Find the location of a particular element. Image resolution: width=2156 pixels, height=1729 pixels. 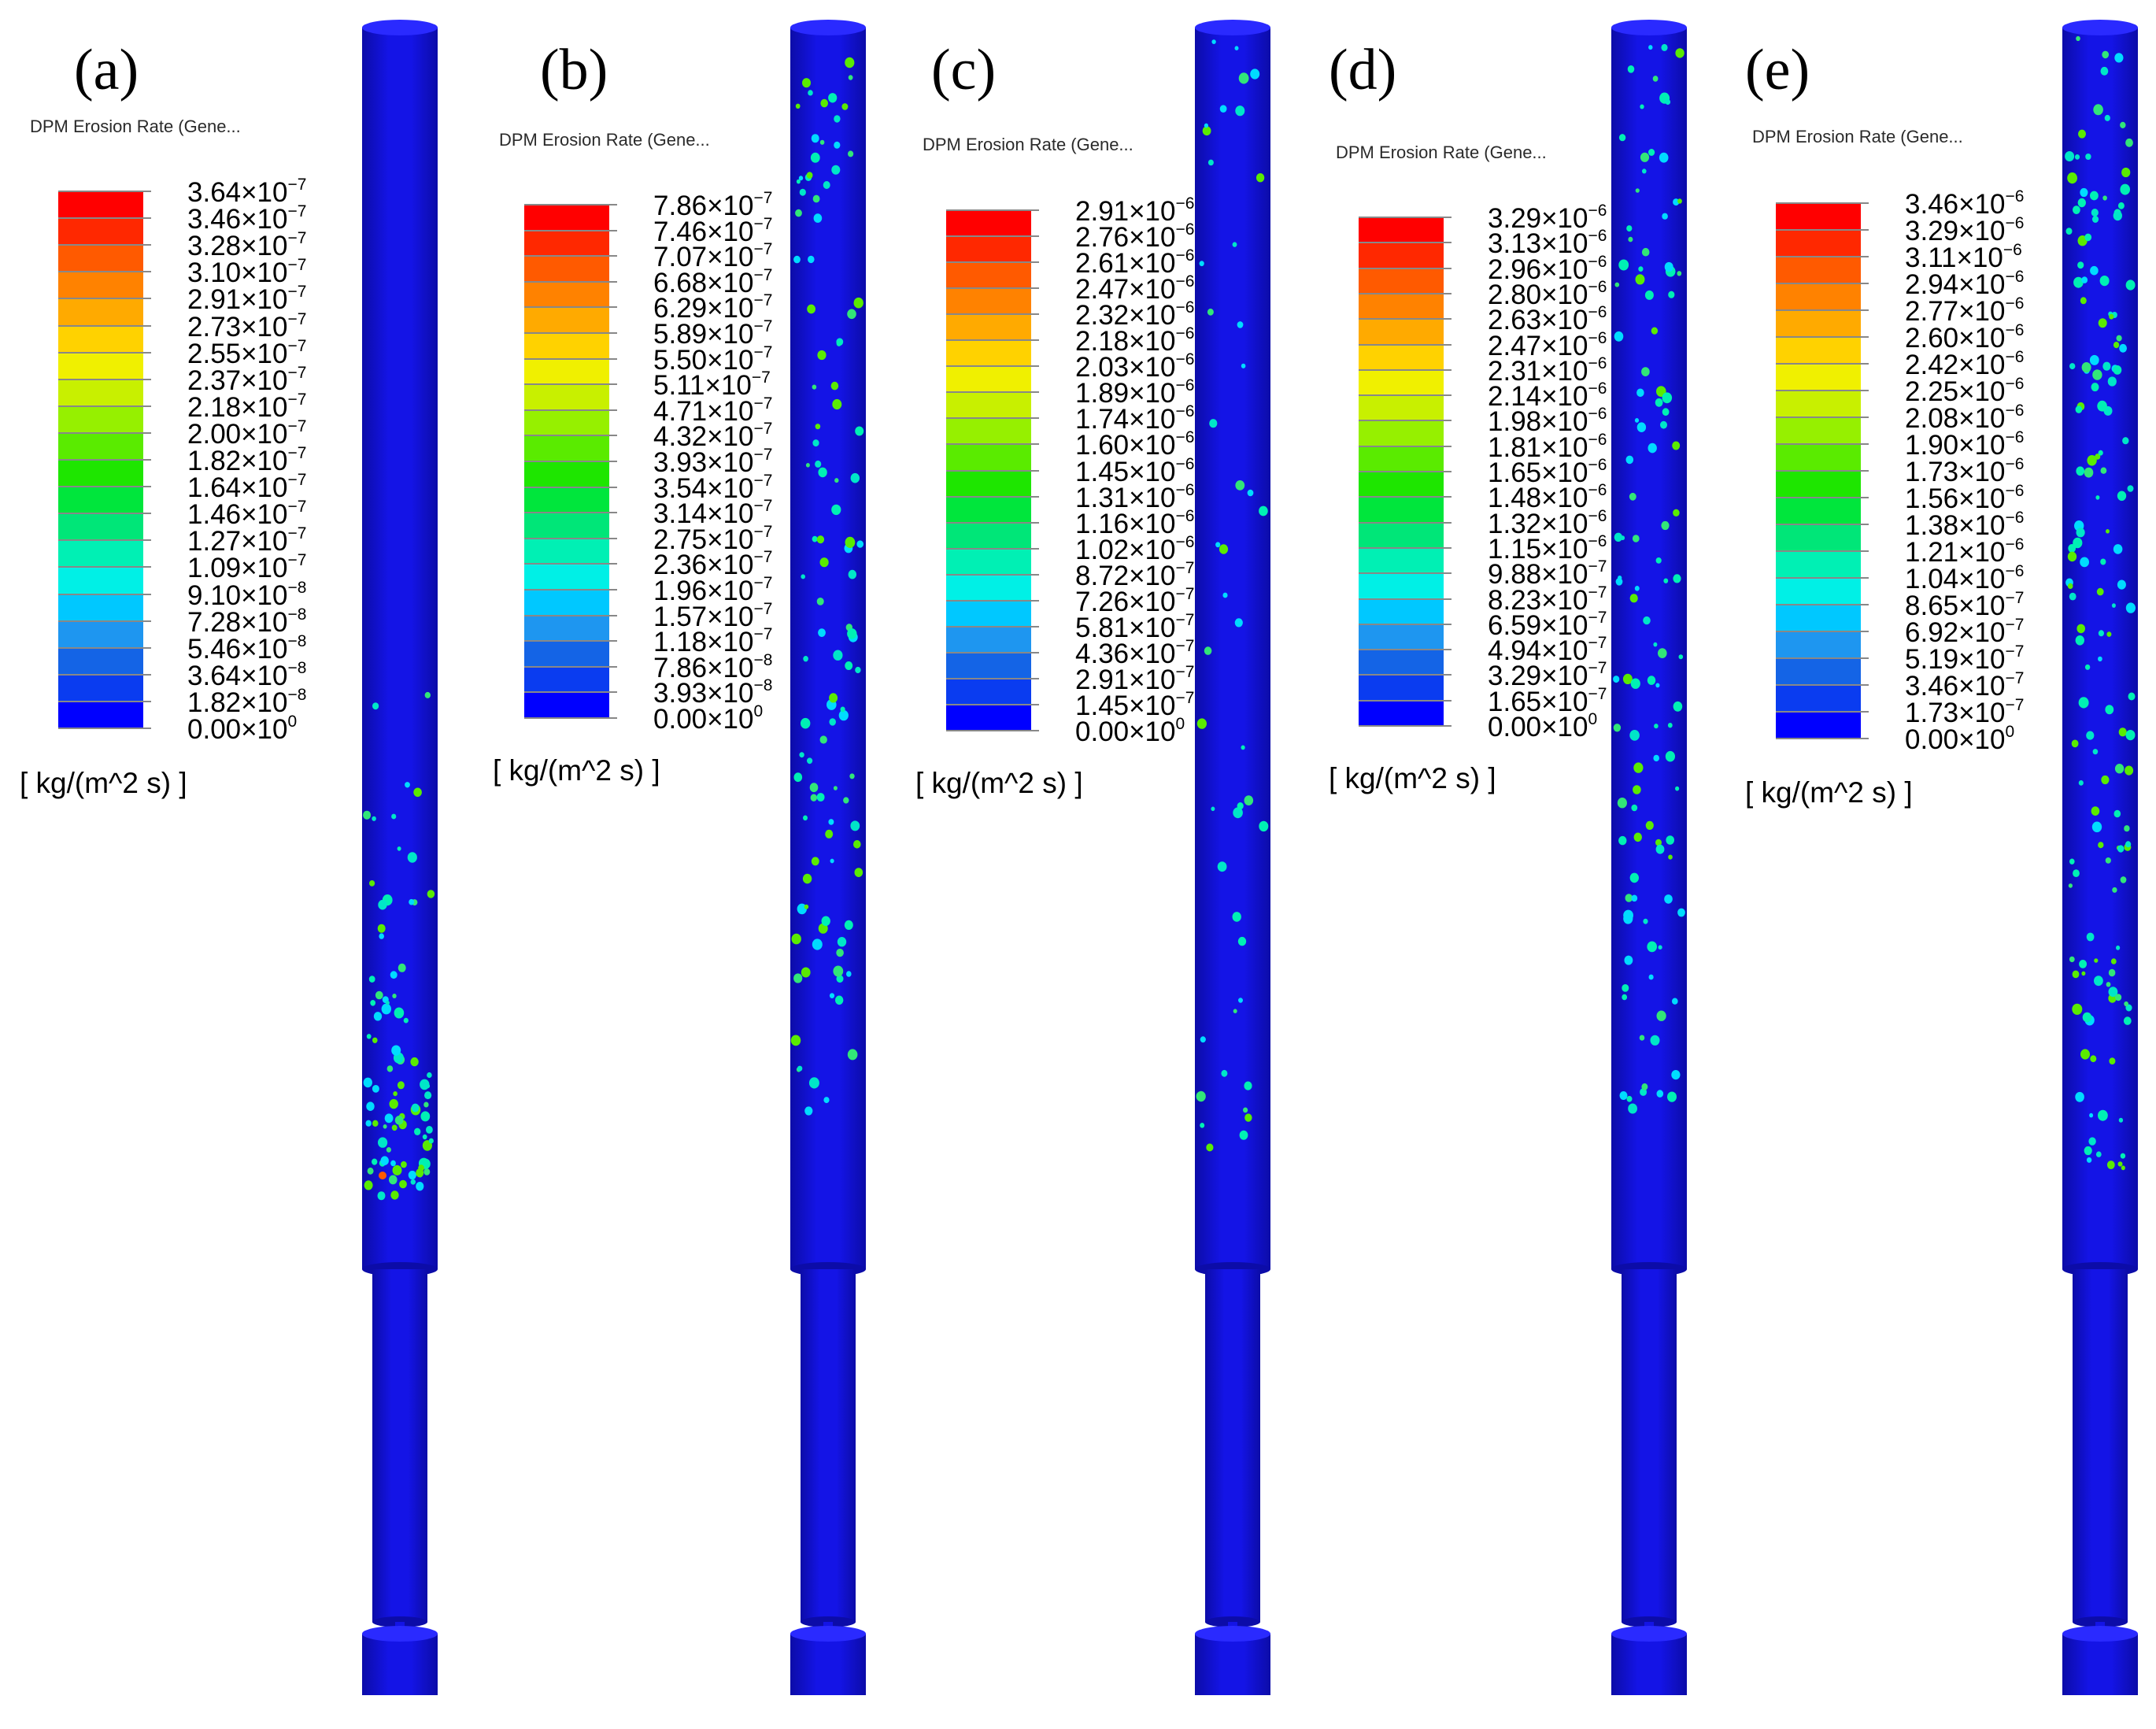

colorbar-tick-label: 2.96×10⁻⁶ is located at coordinates (1547, 268).